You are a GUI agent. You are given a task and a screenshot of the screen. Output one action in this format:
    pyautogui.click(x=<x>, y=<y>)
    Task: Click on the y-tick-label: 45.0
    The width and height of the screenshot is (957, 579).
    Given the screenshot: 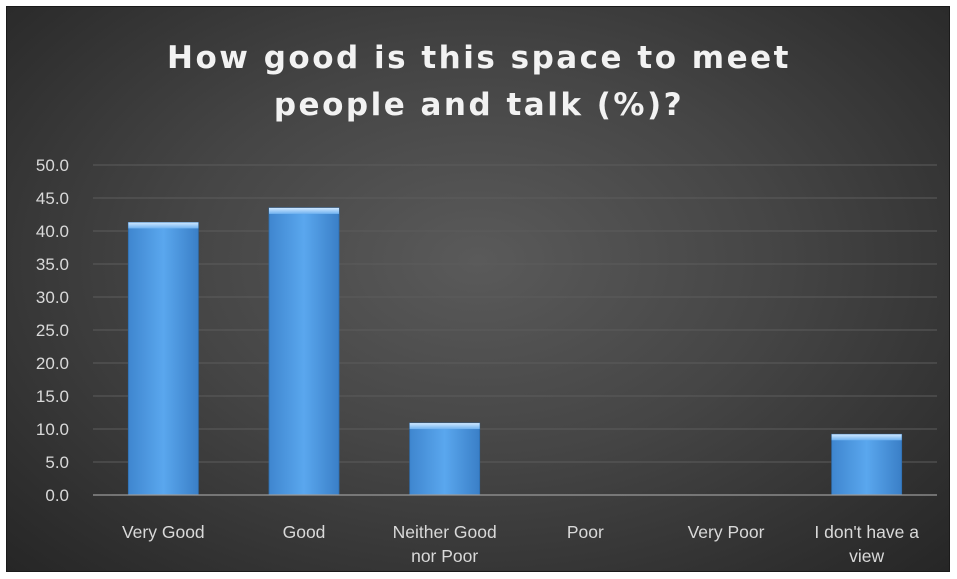 What is the action you would take?
    pyautogui.click(x=52, y=198)
    